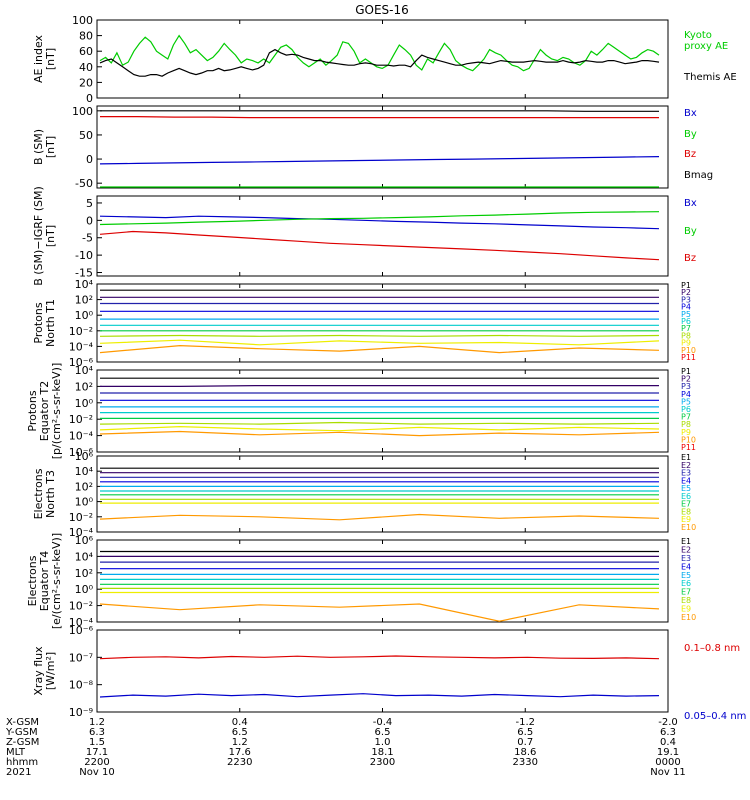 This screenshot has width=750, height=800. I want to click on series-line-e10, so click(379, 517).